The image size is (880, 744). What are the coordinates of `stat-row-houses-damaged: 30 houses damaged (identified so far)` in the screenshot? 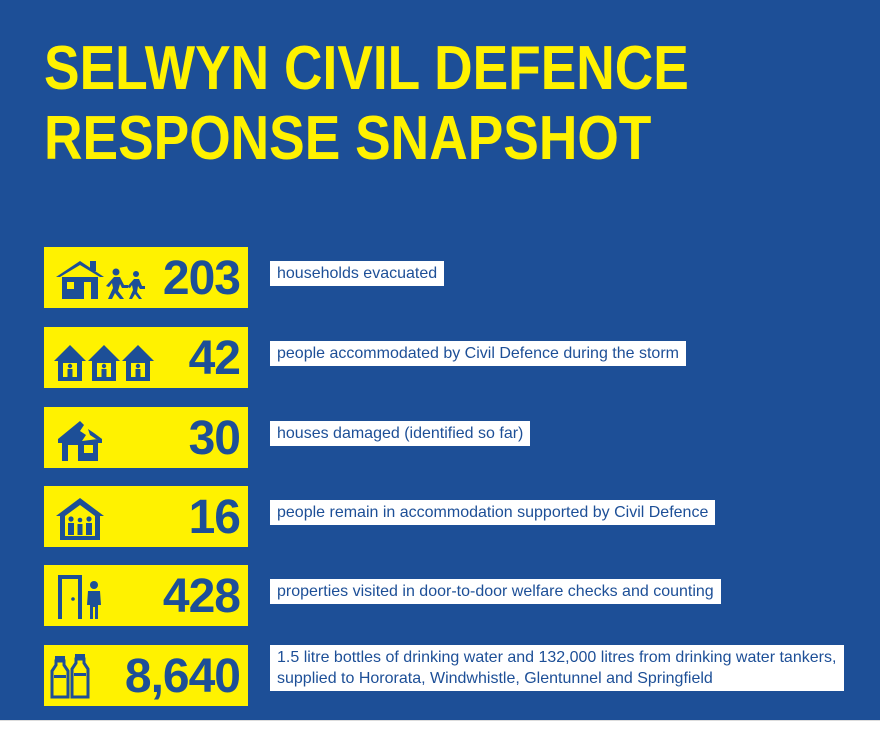 It's located at (442, 437).